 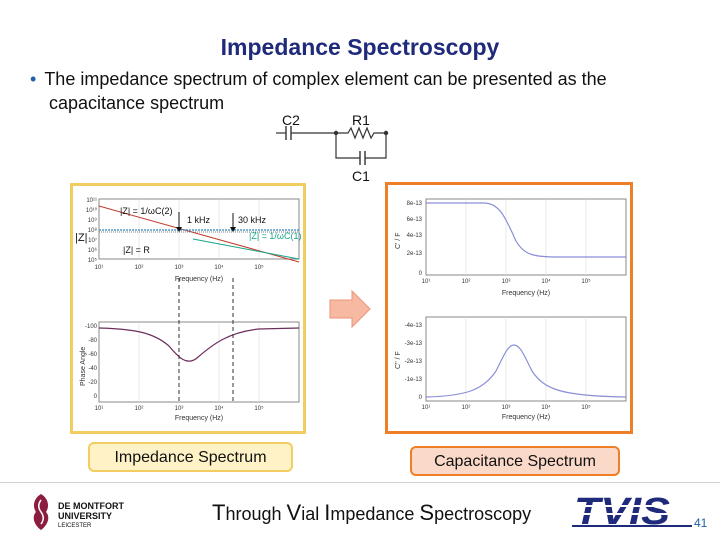 What do you see at coordinates (360, 47) in the screenshot?
I see `slide-title: Impedance Spectroscopy` at bounding box center [360, 47].